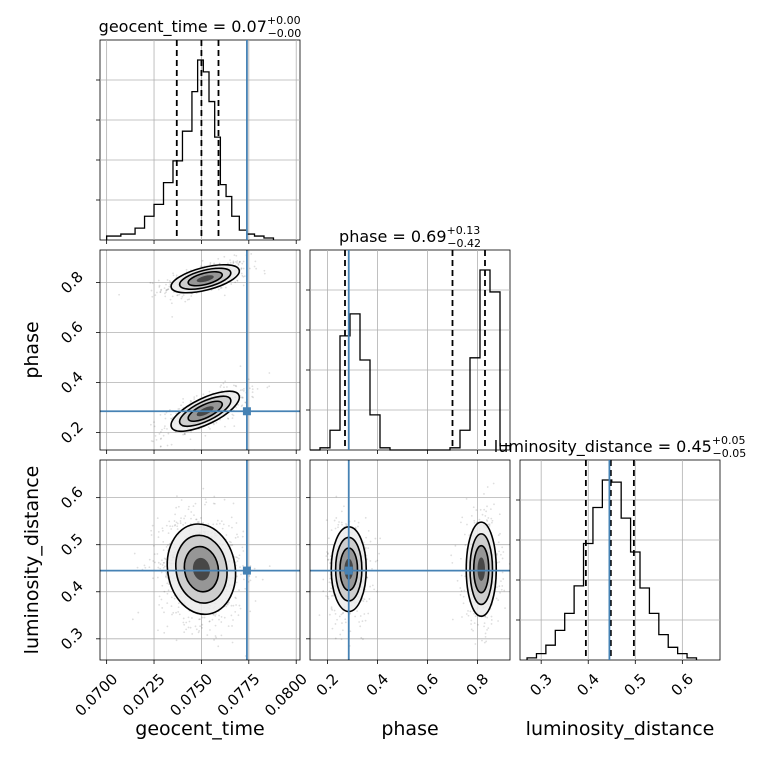  I want to click on contour-line, so click(201, 569).